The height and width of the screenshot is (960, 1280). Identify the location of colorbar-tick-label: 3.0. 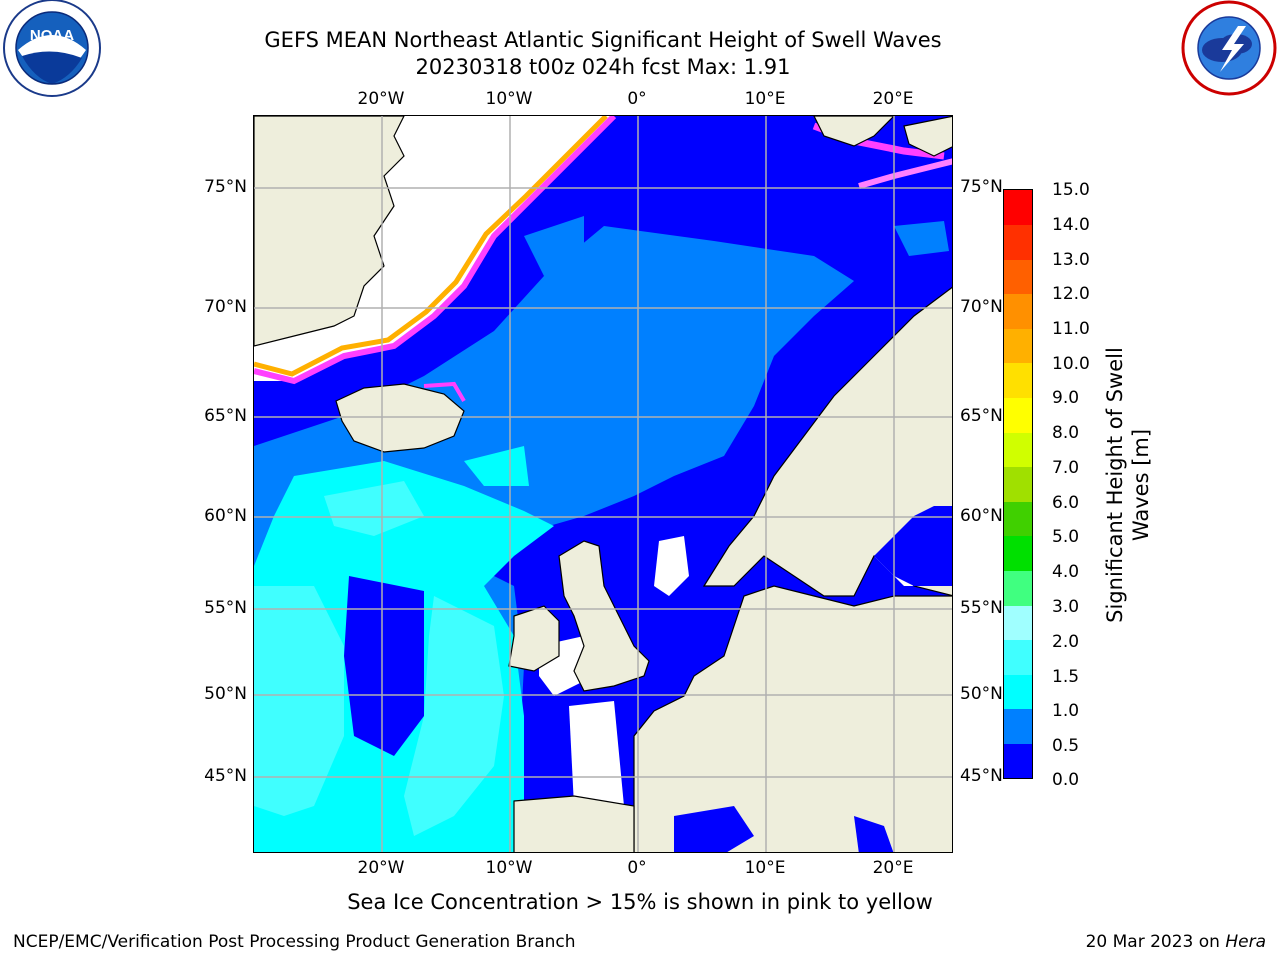
(1066, 607).